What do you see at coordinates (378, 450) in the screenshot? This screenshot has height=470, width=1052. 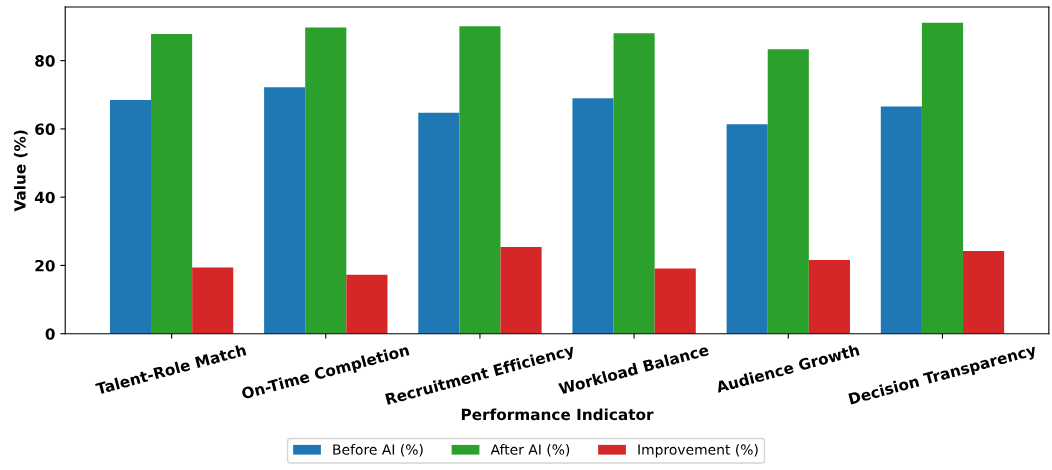 I see `legend-label: Before AI (%)` at bounding box center [378, 450].